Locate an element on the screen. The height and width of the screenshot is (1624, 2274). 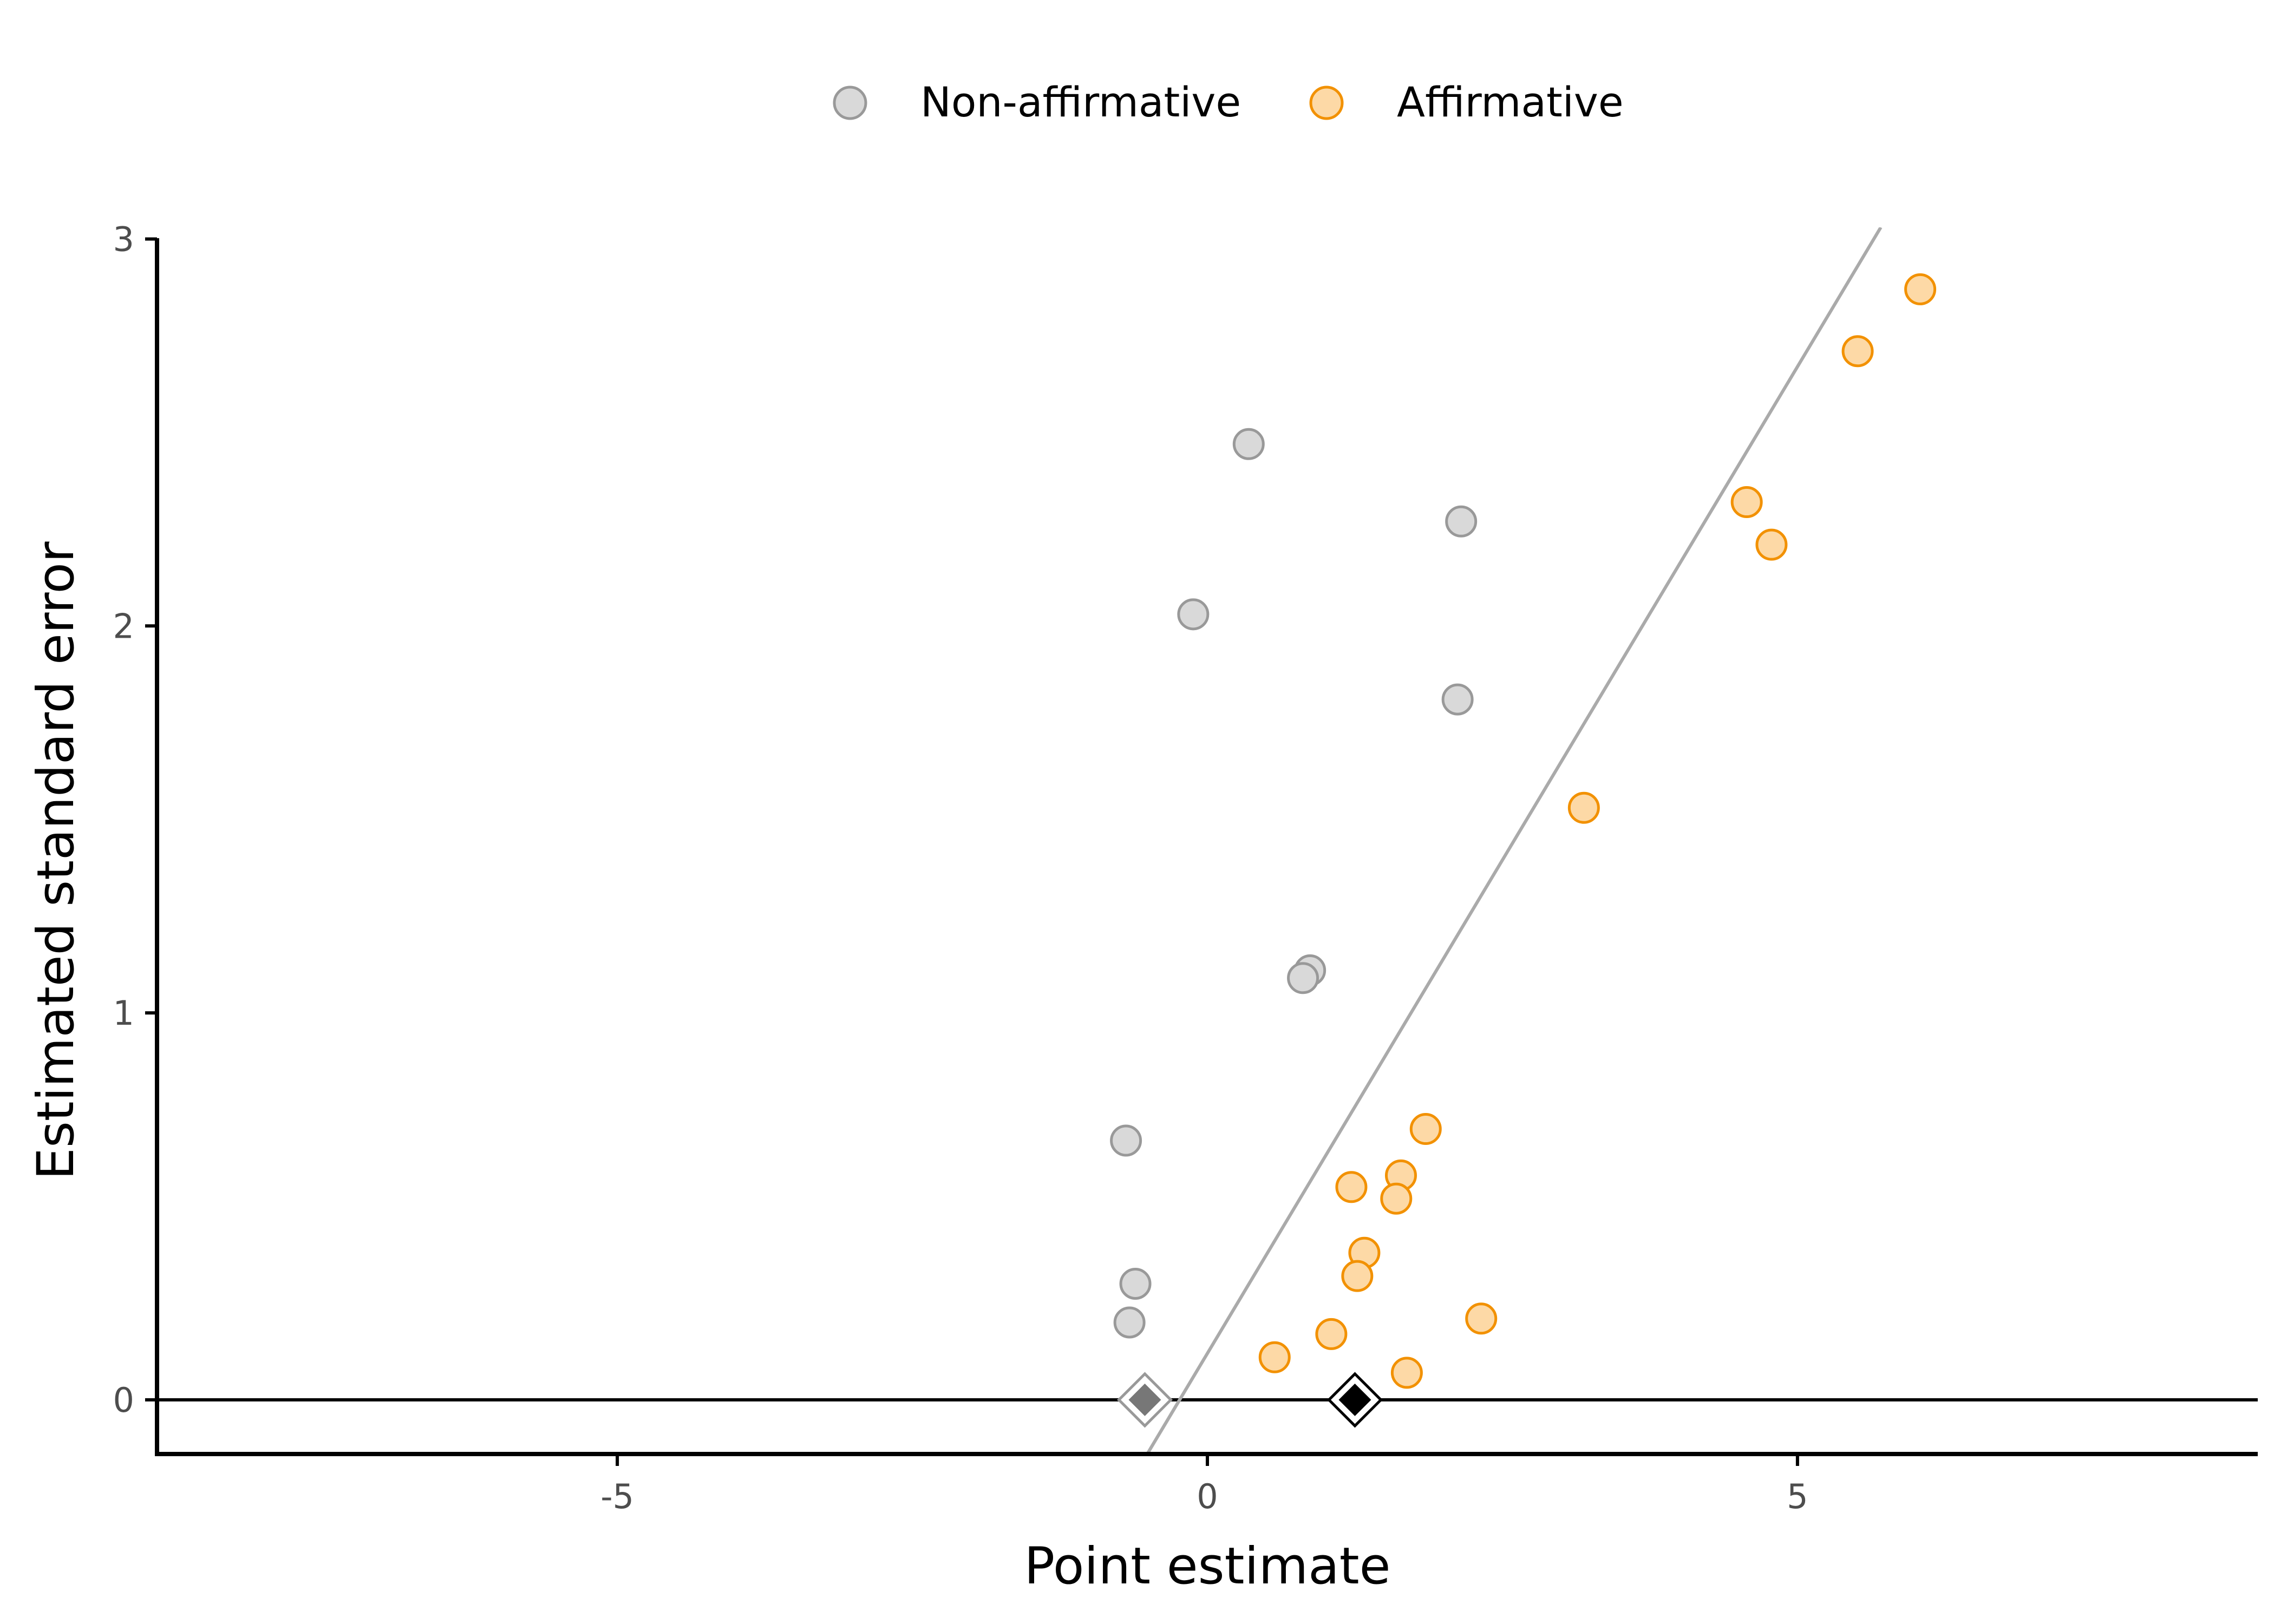
legend: Non-affirmative Affirmative is located at coordinates (1229, 102).